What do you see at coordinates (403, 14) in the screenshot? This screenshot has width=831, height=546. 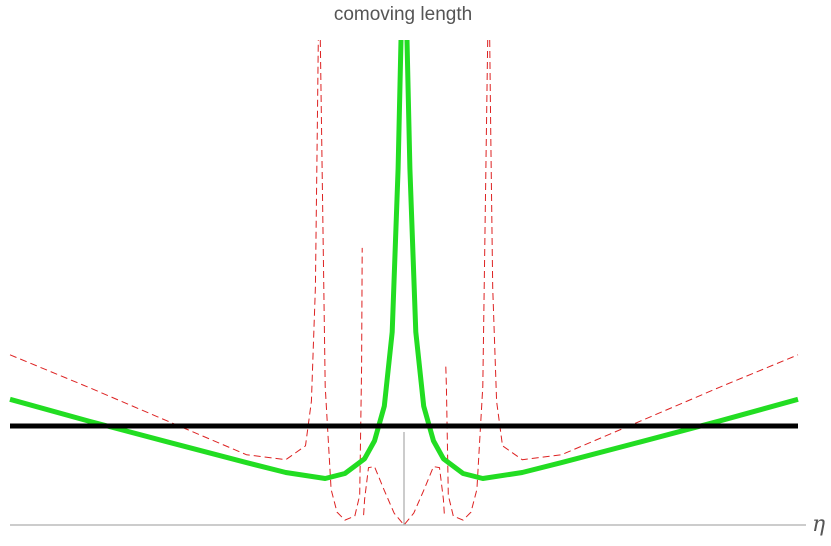 I see `y-axis-label: comoving length` at bounding box center [403, 14].